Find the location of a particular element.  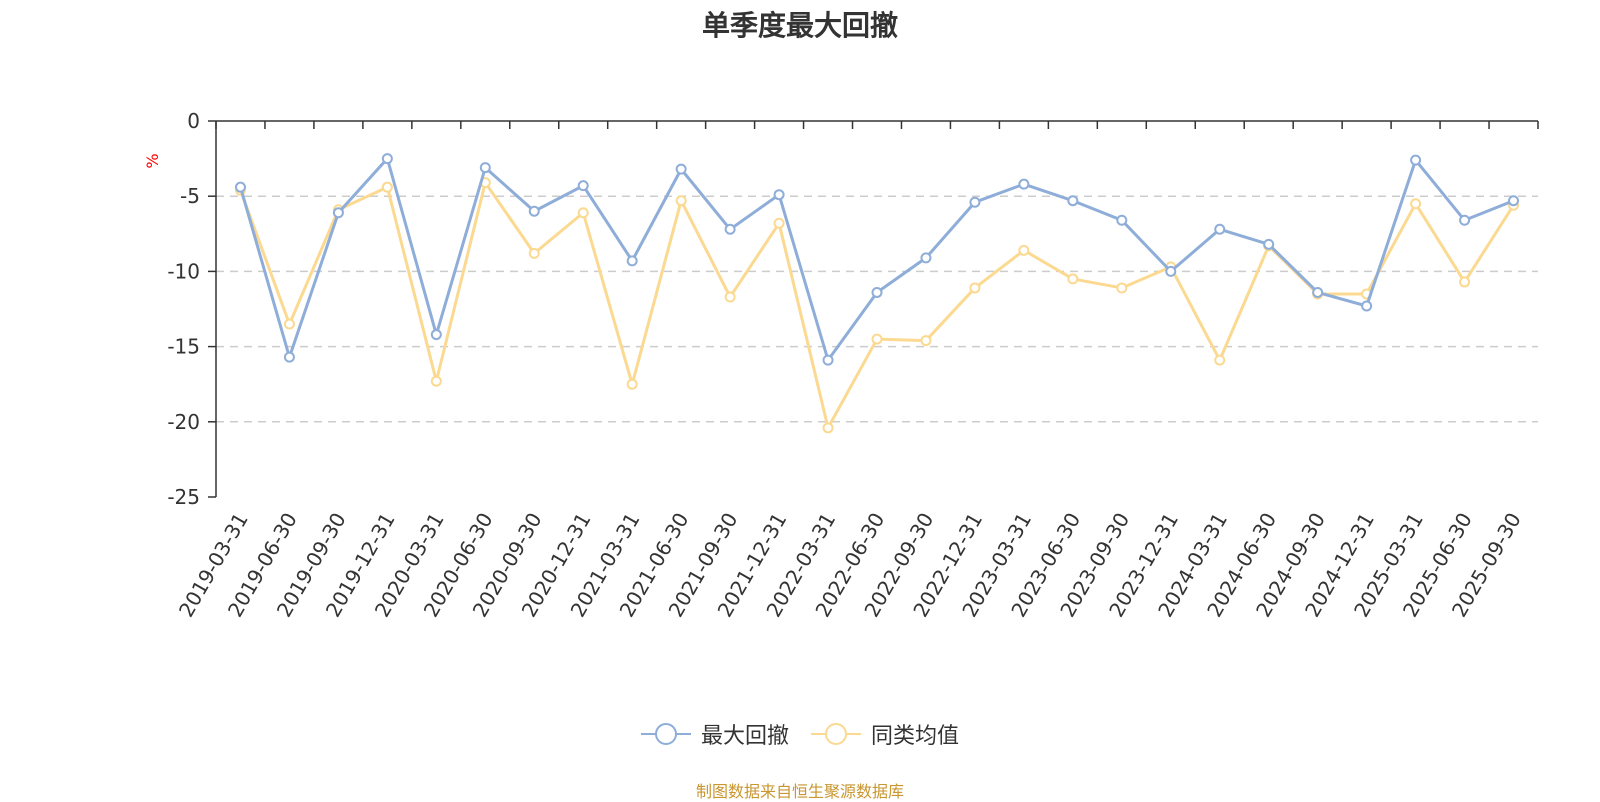

legend-marker-max-drawdown is located at coordinates (665, 734).